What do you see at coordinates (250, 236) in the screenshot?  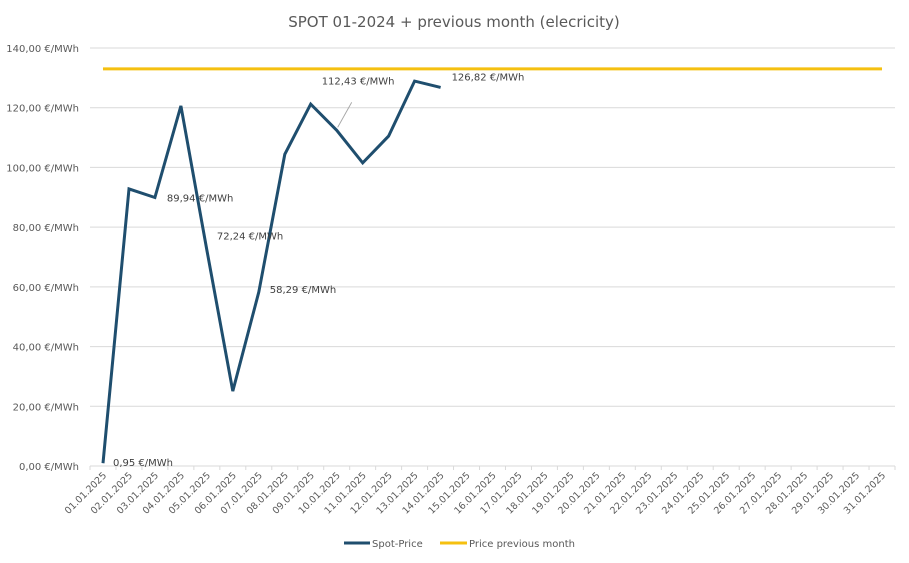 I see `data-label: 72,24 €/MWh` at bounding box center [250, 236].